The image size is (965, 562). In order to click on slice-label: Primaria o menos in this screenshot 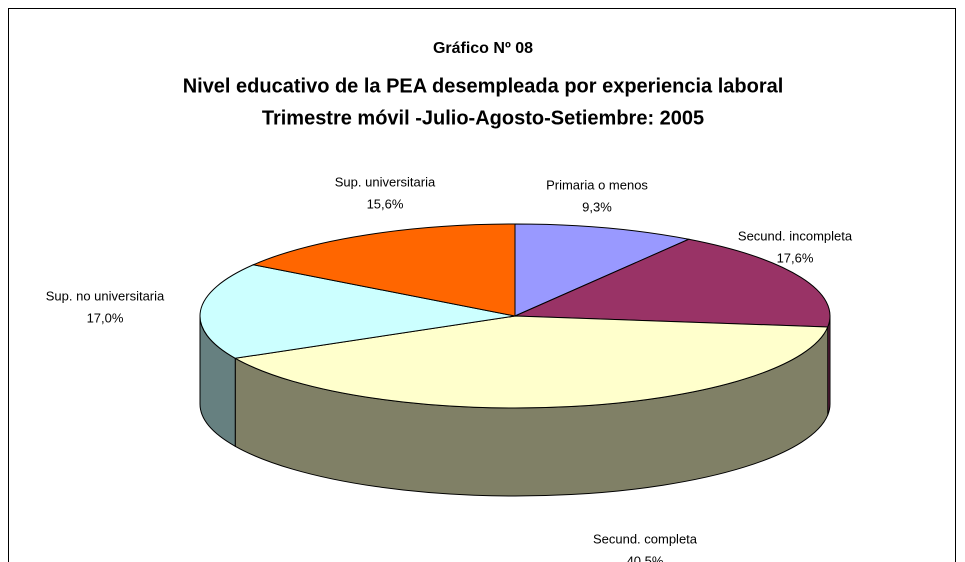, I will do `click(597, 184)`.